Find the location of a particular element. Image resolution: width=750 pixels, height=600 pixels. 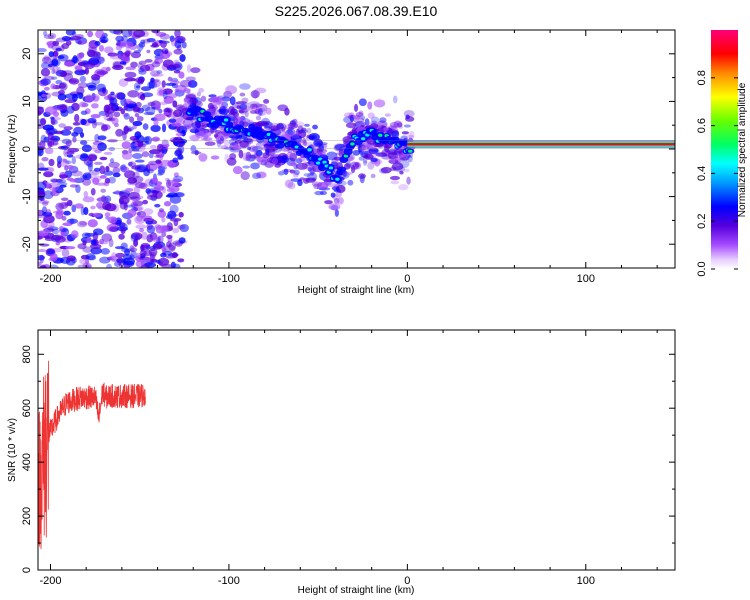

snr-x-axis-label: Height of straight line (km) is located at coordinates (356, 590).